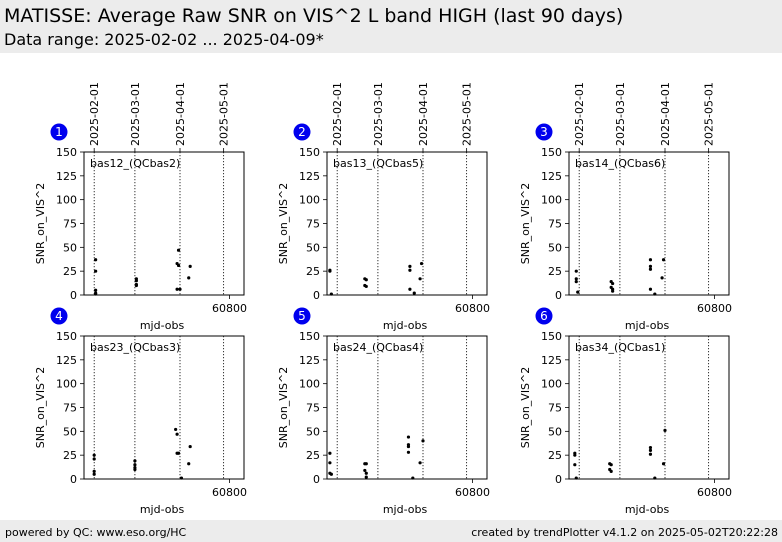 Image resolution: width=782 pixels, height=542 pixels. Describe the element at coordinates (709, 114) in the screenshot. I see `date-tick-label: 2025-05-01` at that location.